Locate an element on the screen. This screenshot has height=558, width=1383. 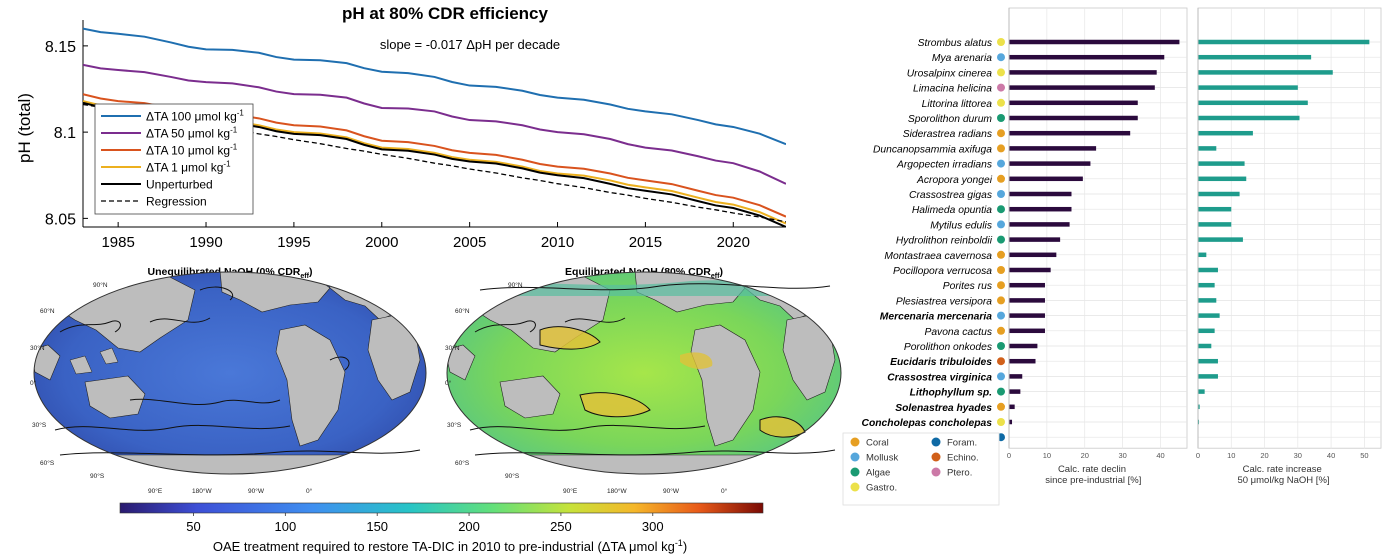
x-tick-label: 1985 is located at coordinates (117, 242).